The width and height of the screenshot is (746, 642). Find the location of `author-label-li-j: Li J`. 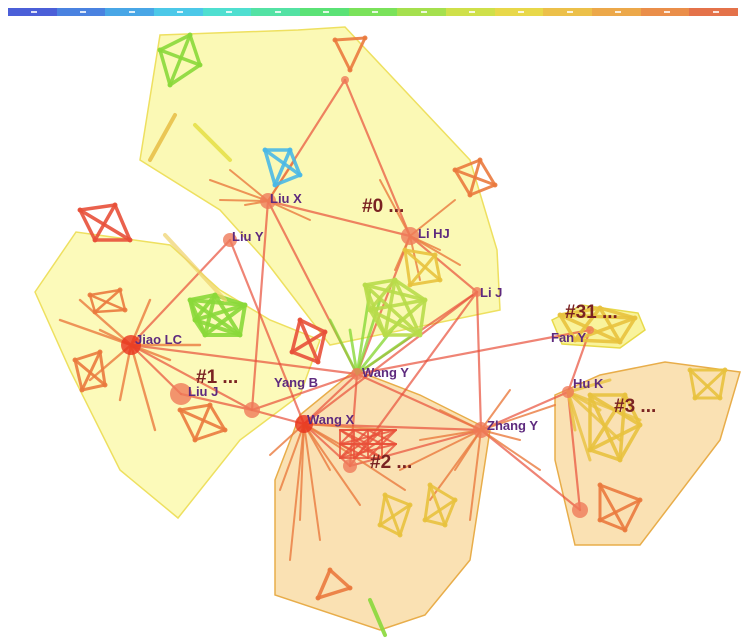

author-label-li-j: Li J is located at coordinates (491, 292).